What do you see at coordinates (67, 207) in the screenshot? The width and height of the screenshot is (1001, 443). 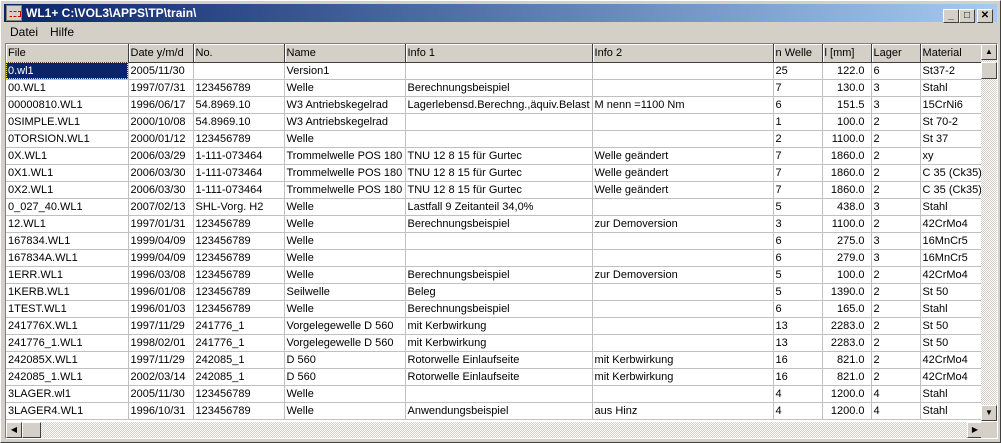 I see `table-cell: 0_027_40.WL1` at bounding box center [67, 207].